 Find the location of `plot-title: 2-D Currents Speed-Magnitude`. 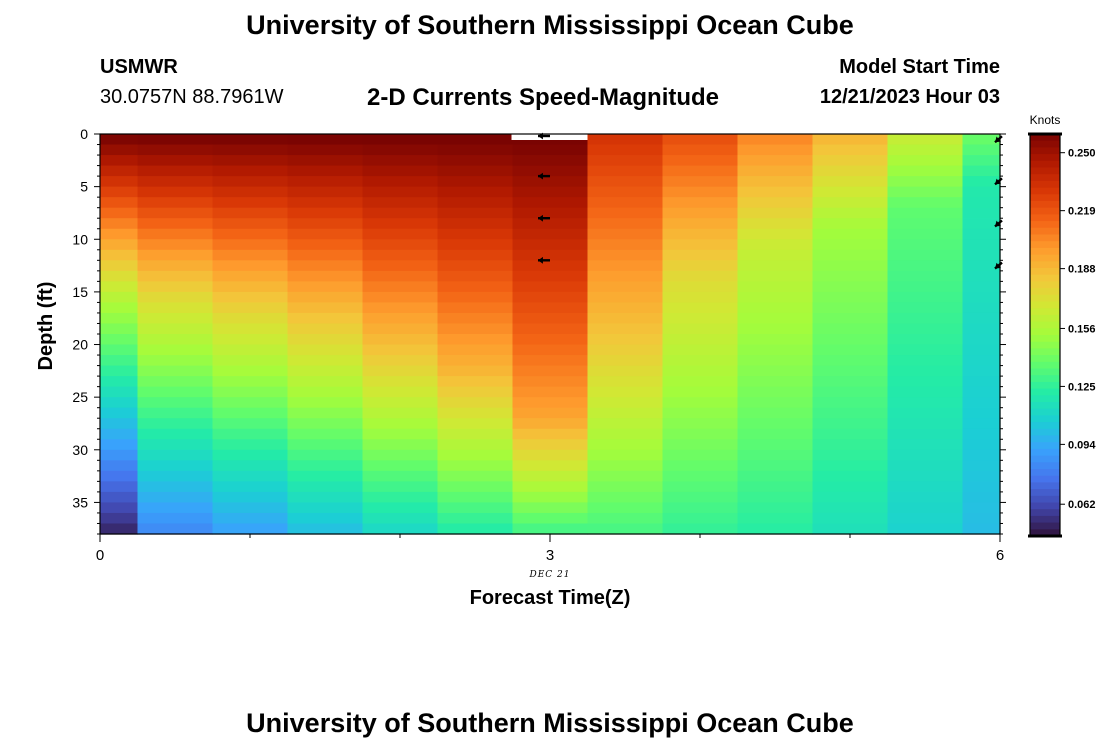

plot-title: 2-D Currents Speed-Magnitude is located at coordinates (543, 97).